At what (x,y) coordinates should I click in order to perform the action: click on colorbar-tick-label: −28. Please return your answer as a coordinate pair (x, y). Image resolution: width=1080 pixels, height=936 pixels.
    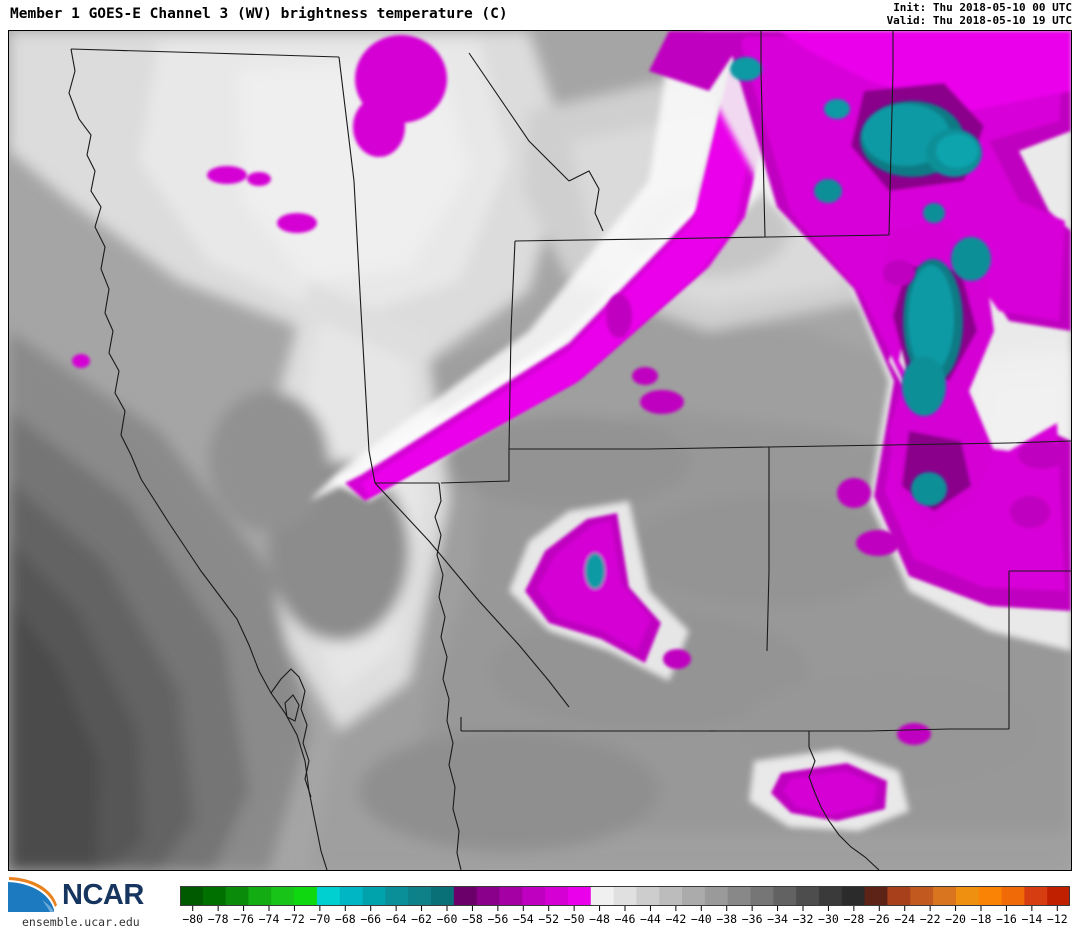
    Looking at the image, I should click on (853, 919).